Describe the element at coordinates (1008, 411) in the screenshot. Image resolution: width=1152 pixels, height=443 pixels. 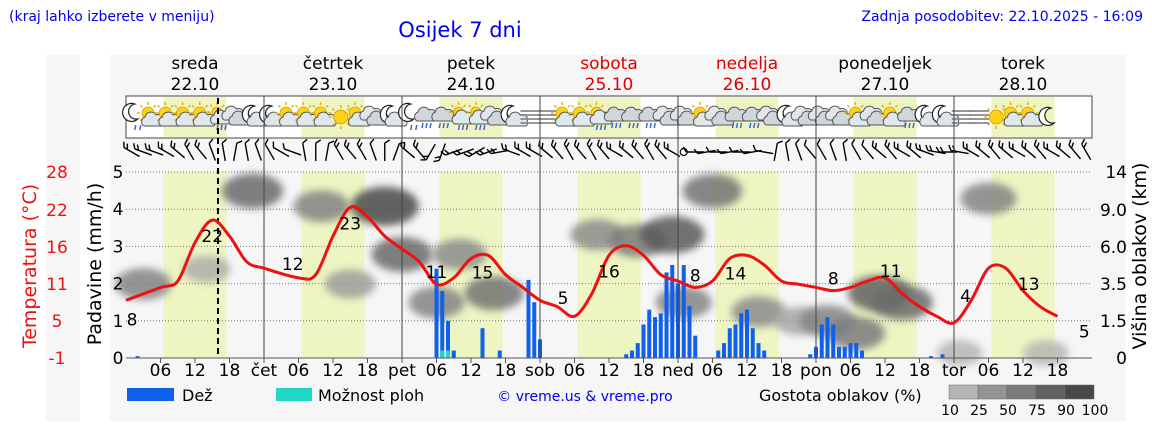
I see `cloud-legend-tick: 50` at that location.